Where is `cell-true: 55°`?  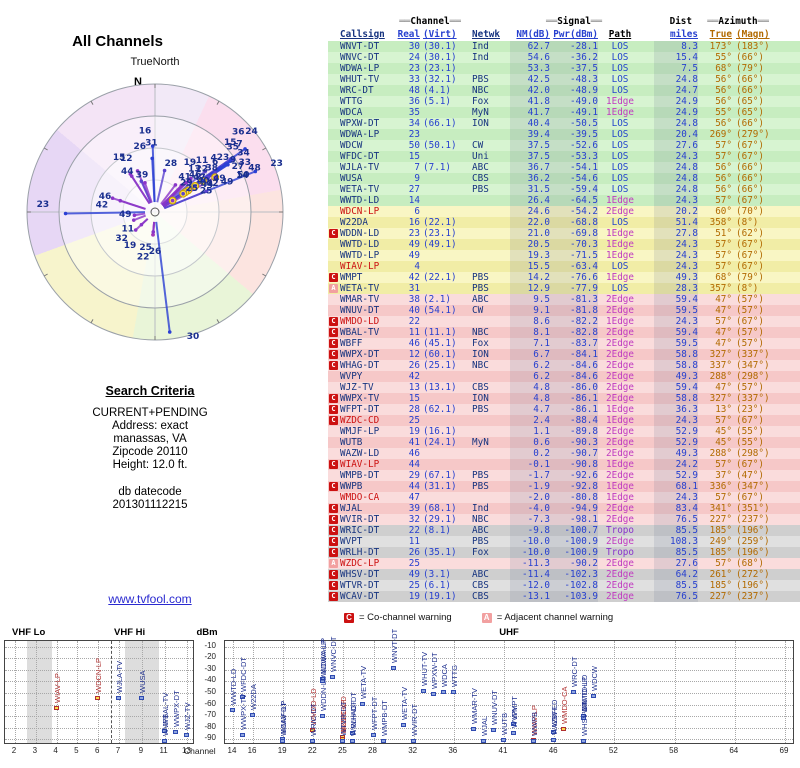 cell-true: 55° is located at coordinates (723, 112).